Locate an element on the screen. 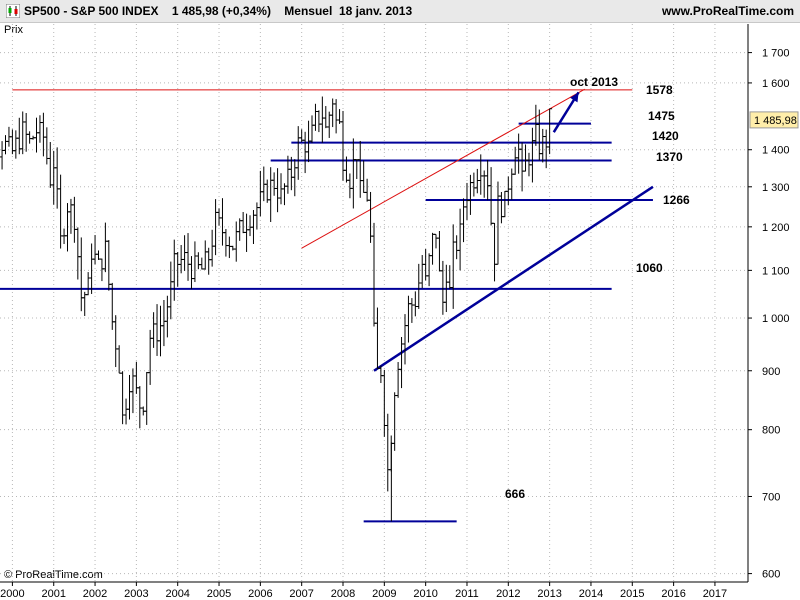 This screenshot has width=800, height=600. instrument-name: S&P 500 INDEX is located at coordinates (114, 11).